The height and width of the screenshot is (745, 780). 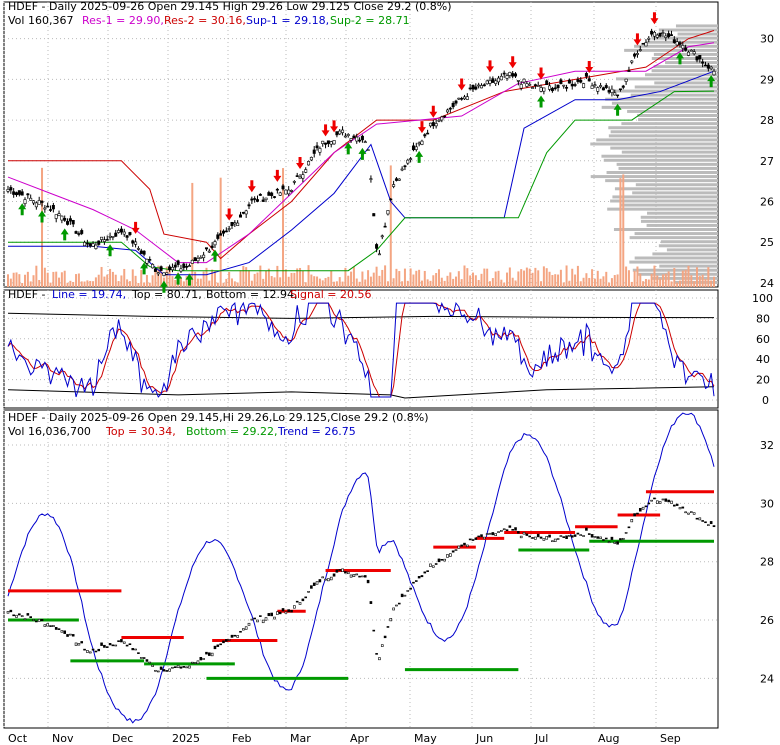 I want to click on x-tick-label: May, so click(x=425, y=738).